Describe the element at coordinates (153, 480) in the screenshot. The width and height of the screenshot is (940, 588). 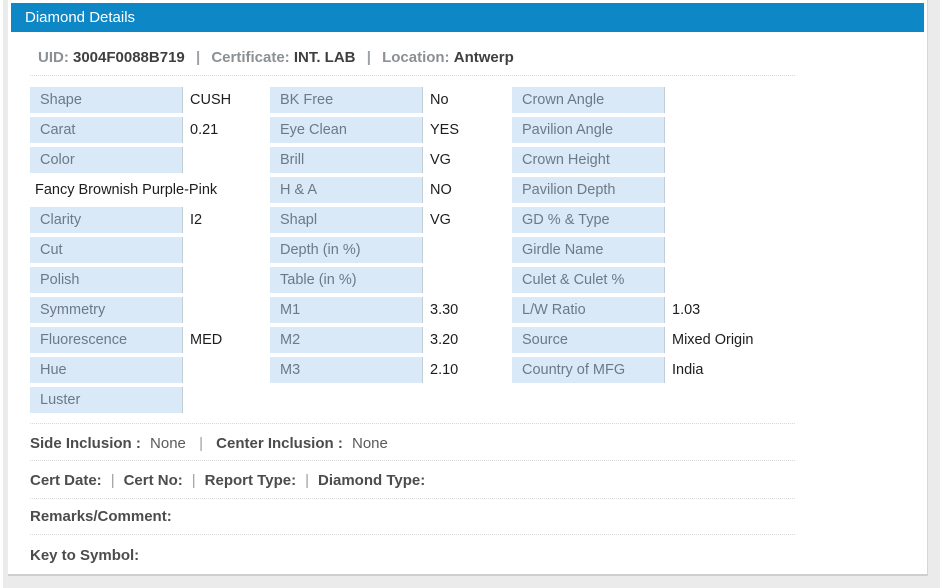
I see `cert-field-label: Cert No:` at that location.